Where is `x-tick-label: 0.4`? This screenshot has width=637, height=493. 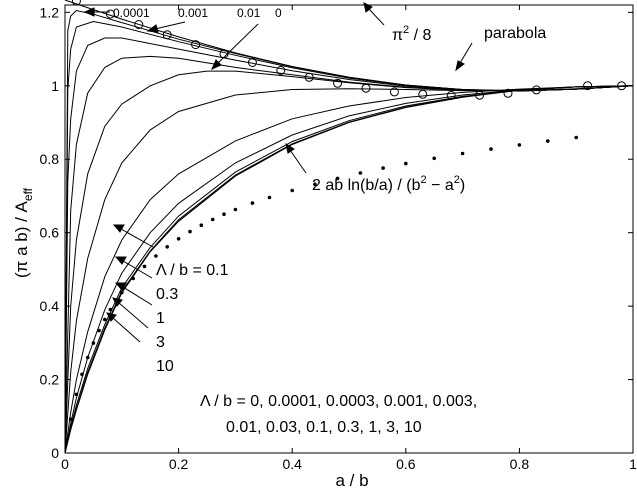
x-tick-label: 0.4 is located at coordinates (292, 464).